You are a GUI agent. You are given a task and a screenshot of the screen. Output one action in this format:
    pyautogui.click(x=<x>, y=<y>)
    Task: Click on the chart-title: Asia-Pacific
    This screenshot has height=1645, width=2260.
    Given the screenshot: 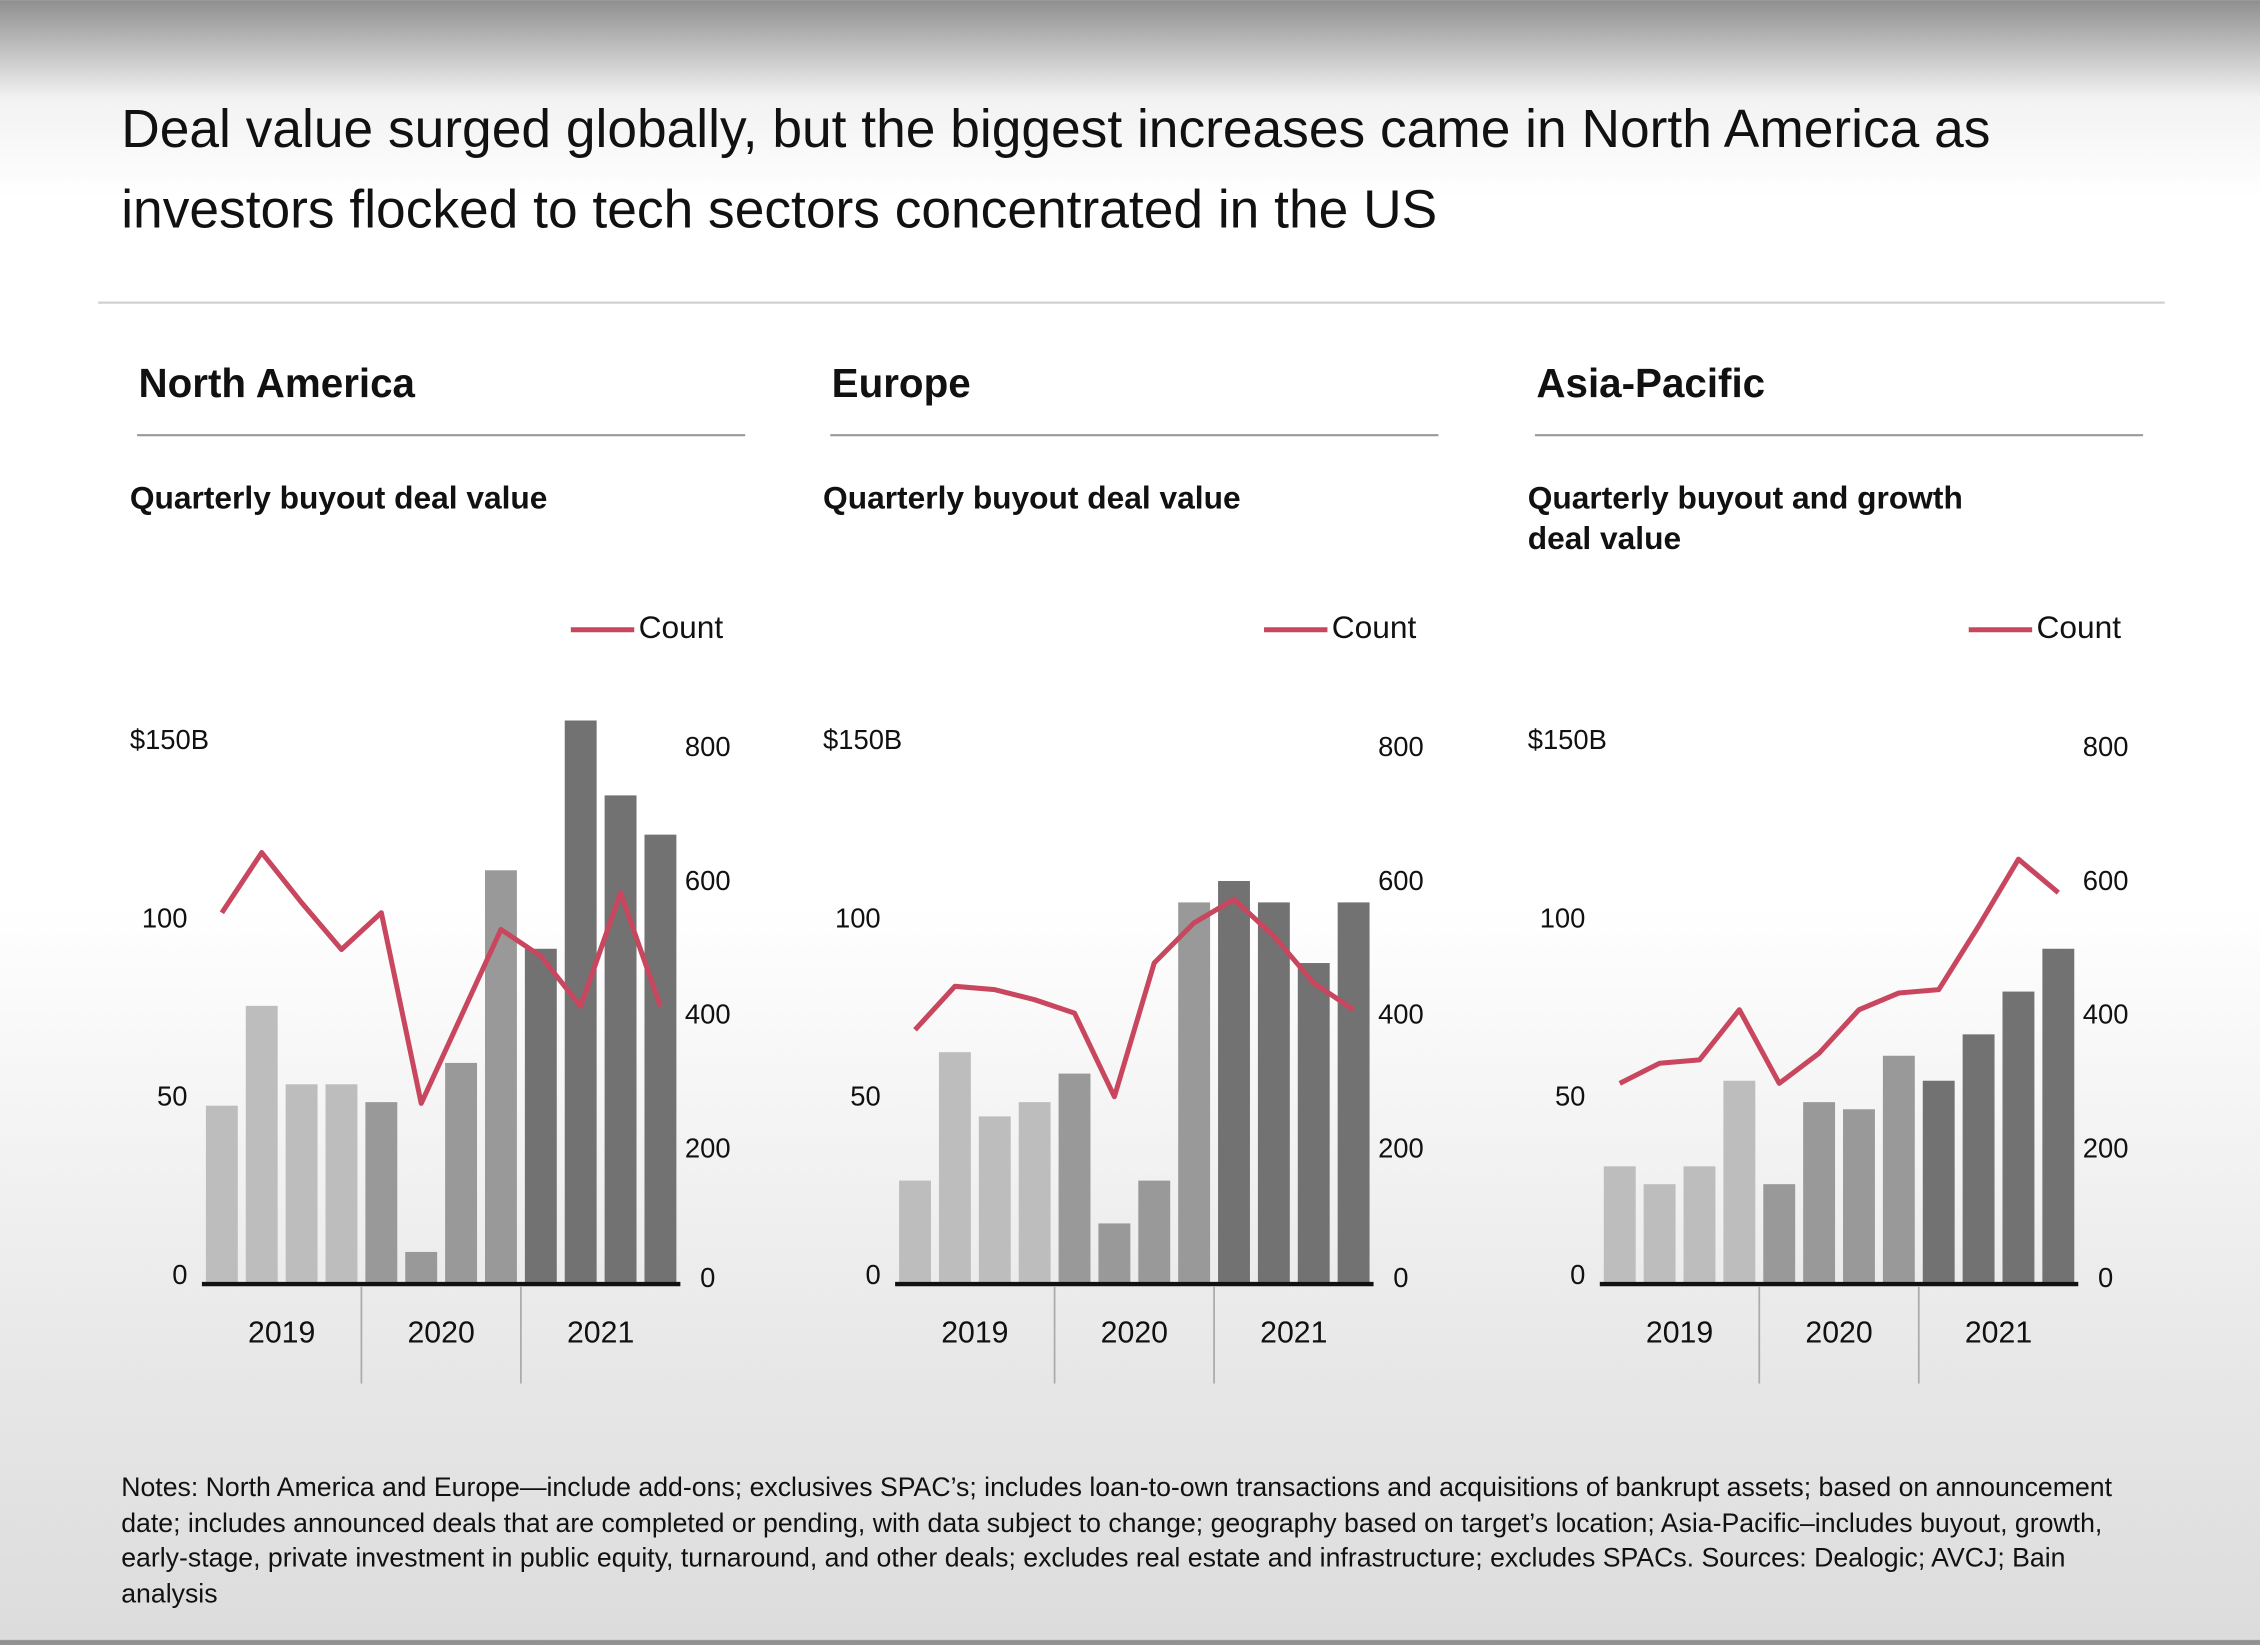 What is the action you would take?
    pyautogui.click(x=1650, y=383)
    